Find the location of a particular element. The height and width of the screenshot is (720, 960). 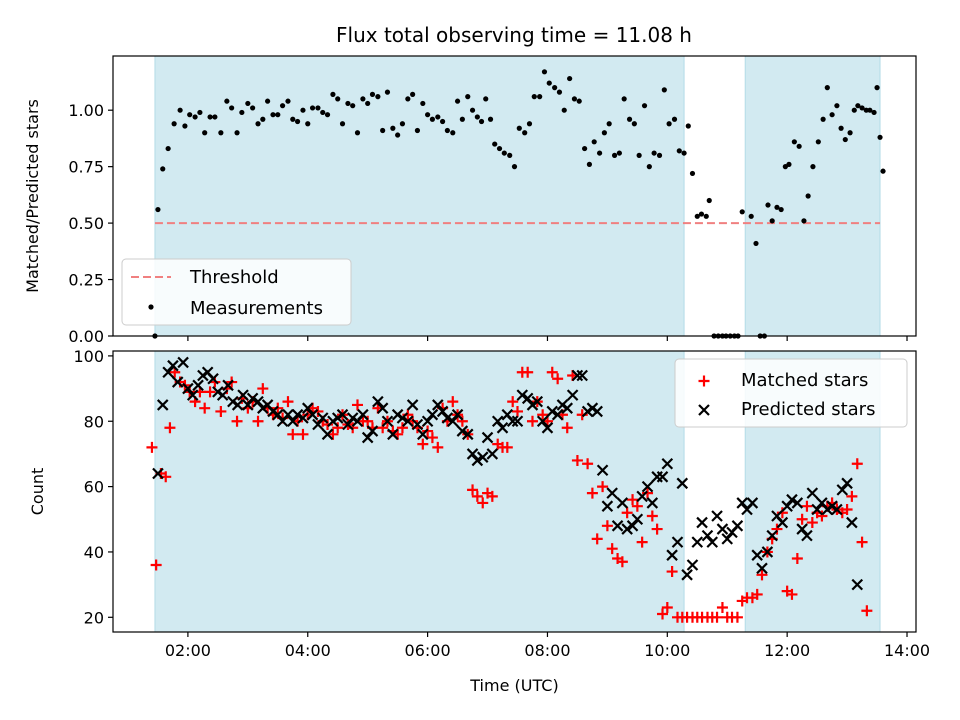

legend-predicted-swatch is located at coordinates (704, 410).